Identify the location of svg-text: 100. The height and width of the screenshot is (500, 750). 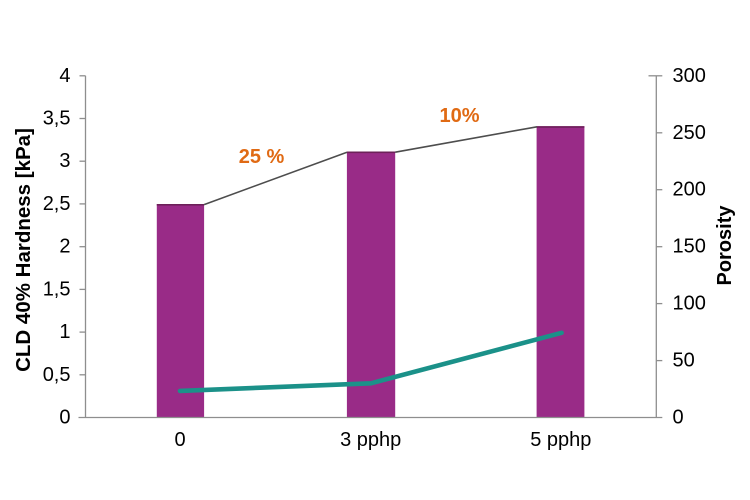
(689, 304).